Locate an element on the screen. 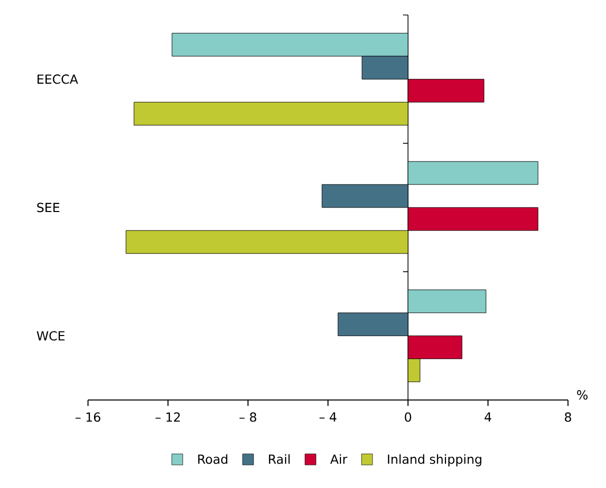 The height and width of the screenshot is (488, 606). y-tick-label: WCE is located at coordinates (50, 336).